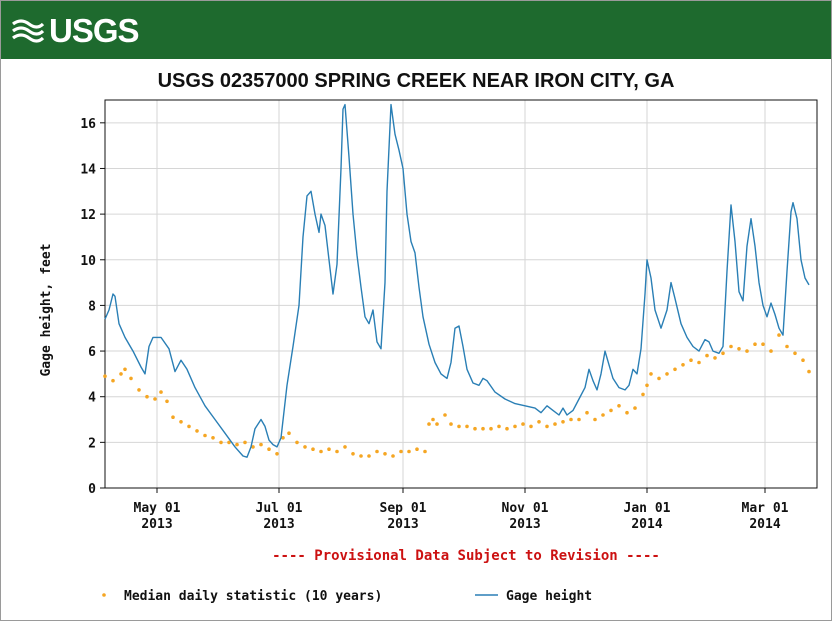  Describe the element at coordinates (88, 261) in the screenshot. I see `y-tick-label: 10` at that location.